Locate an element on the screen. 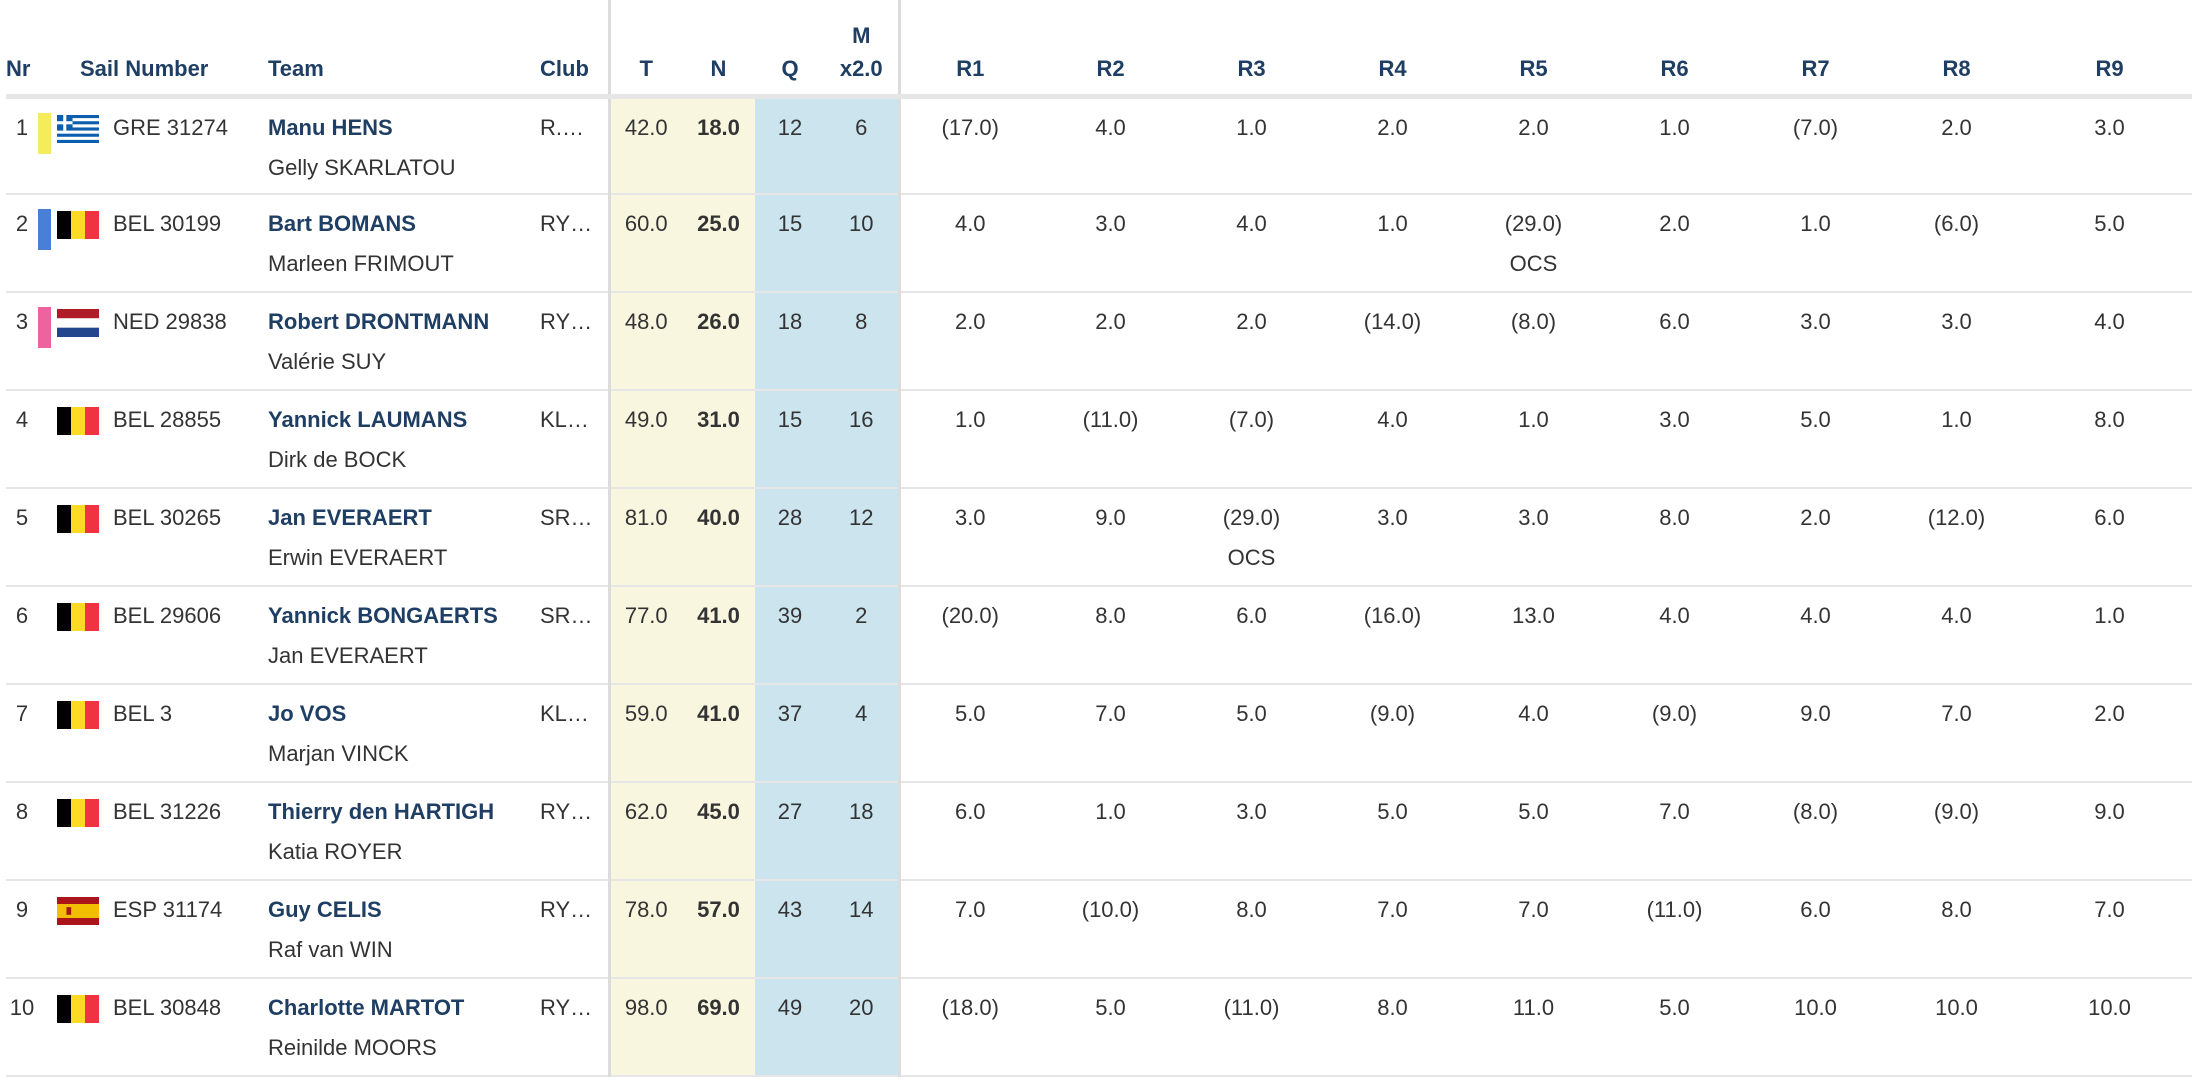 This screenshot has height=1084, width=2192. race-r8-cell: 2.0 is located at coordinates (1956, 145).